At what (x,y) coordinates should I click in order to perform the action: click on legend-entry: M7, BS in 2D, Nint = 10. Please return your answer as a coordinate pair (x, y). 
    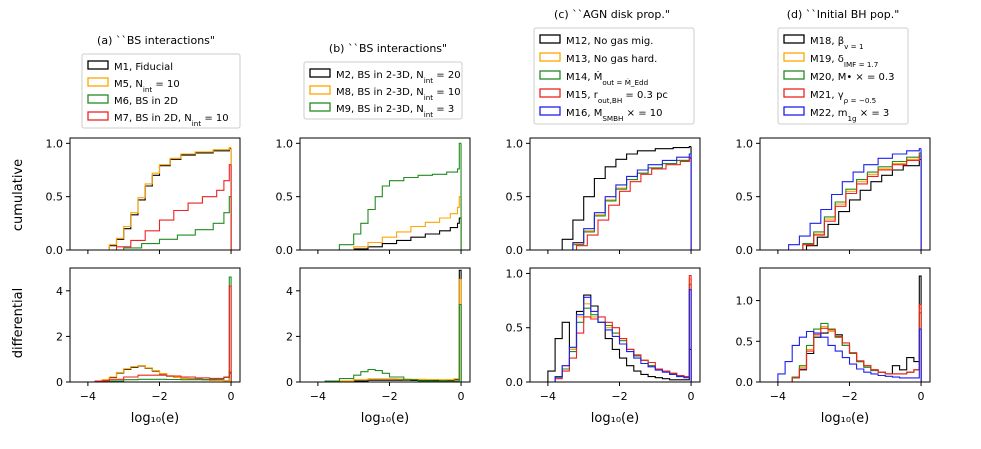
    Looking at the image, I should click on (171, 120).